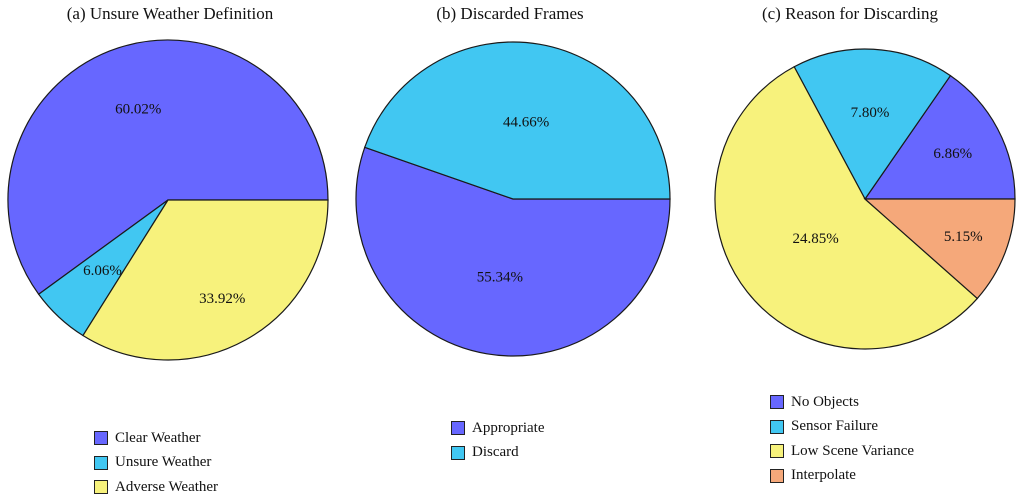  Describe the element at coordinates (163, 462) in the screenshot. I see `legend-label: Unsure Weather` at that location.